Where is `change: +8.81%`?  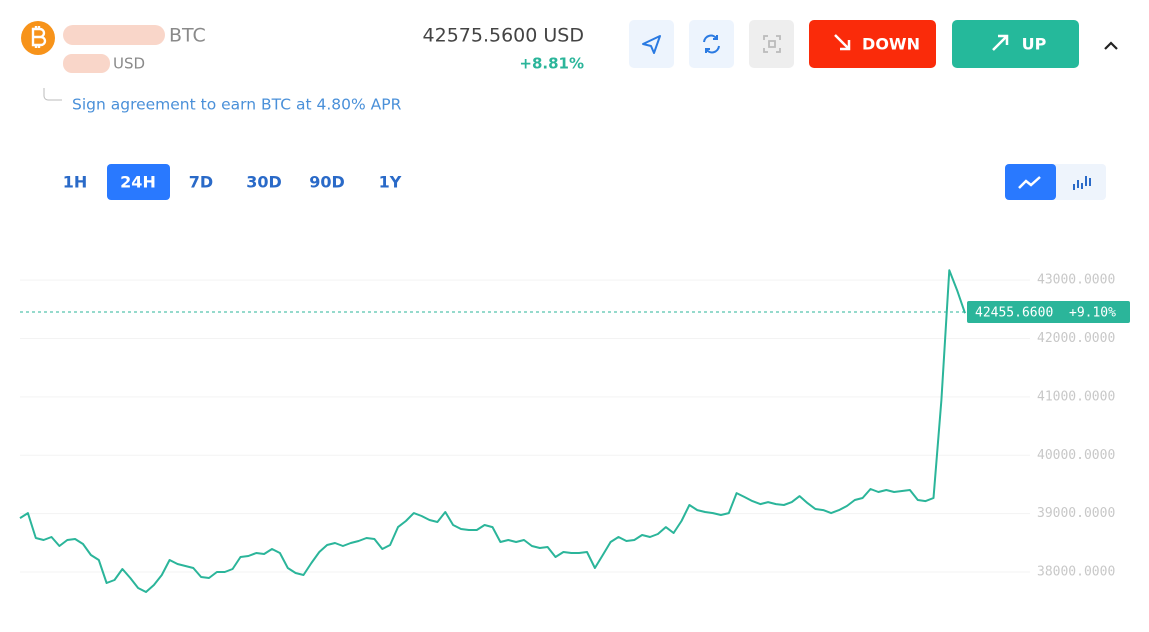 change: +8.81% is located at coordinates (551, 64).